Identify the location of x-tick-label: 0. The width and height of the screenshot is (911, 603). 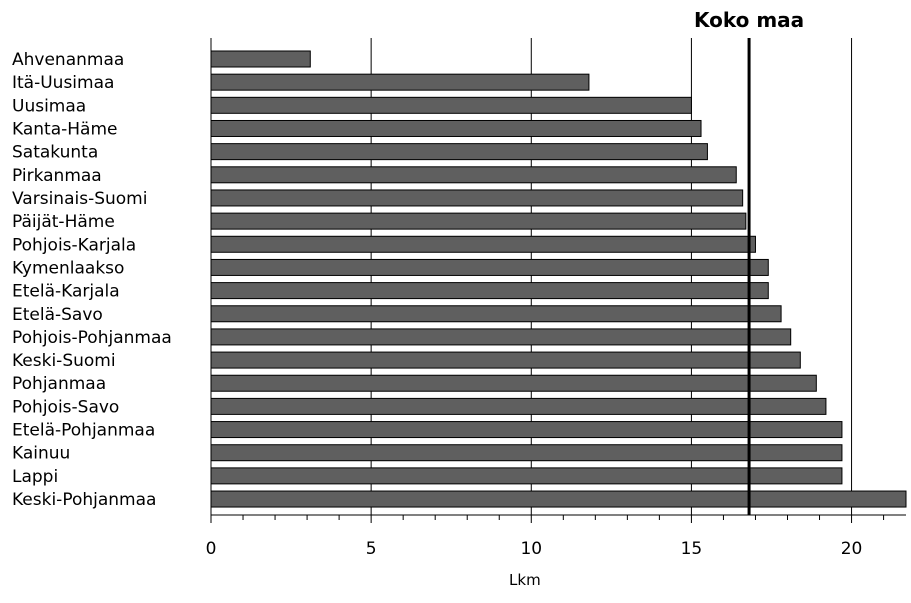
(211, 549).